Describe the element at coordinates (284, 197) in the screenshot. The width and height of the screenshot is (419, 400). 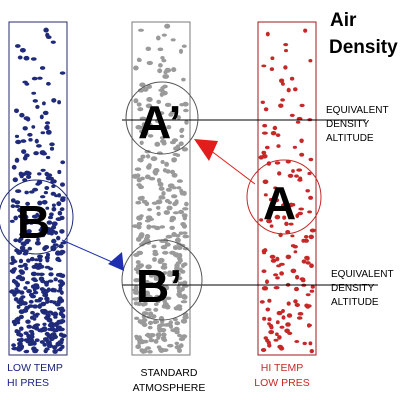
I see `a-marker-circle` at that location.